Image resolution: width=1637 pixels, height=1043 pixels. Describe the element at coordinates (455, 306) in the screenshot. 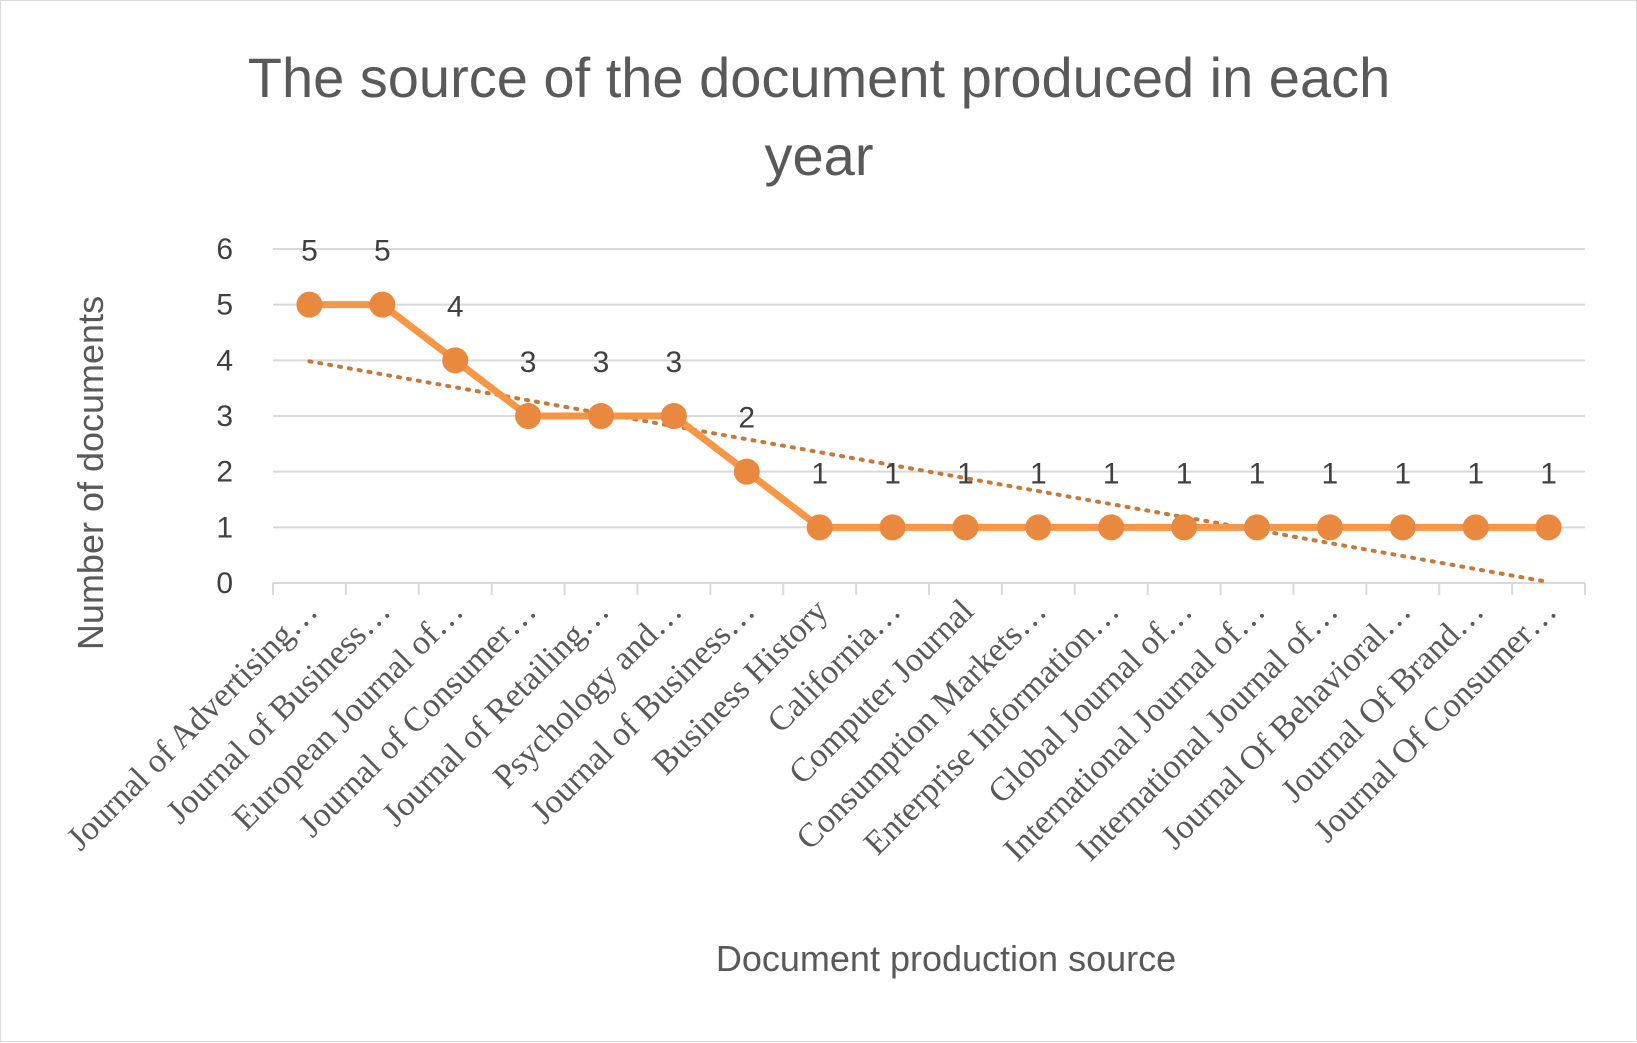

I see `data-label: 4` at that location.